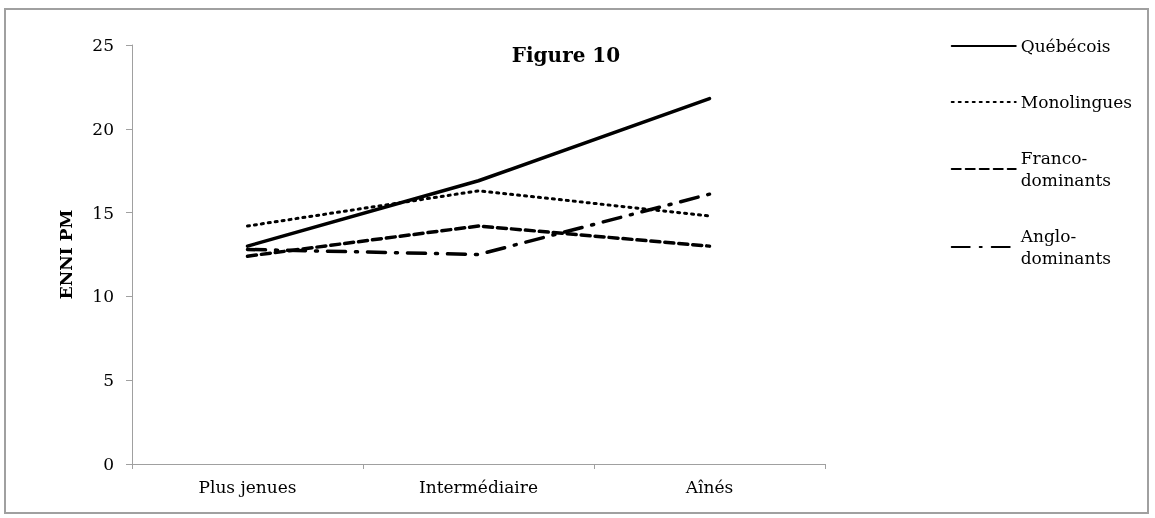 The height and width of the screenshot is (518, 1155). I want to click on y-tick-label: 15, so click(103, 212).